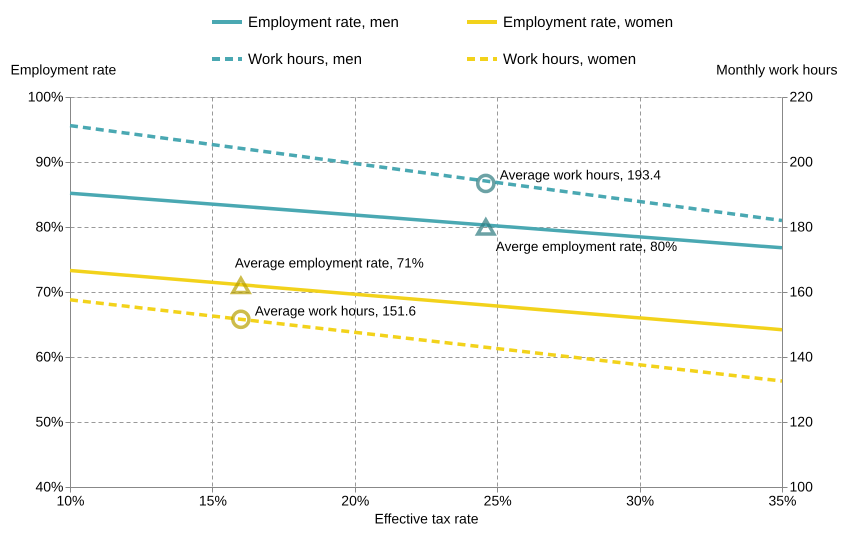 The height and width of the screenshot is (552, 850). What do you see at coordinates (802, 96) in the screenshot?
I see `y2-tick-label: 220` at bounding box center [802, 96].